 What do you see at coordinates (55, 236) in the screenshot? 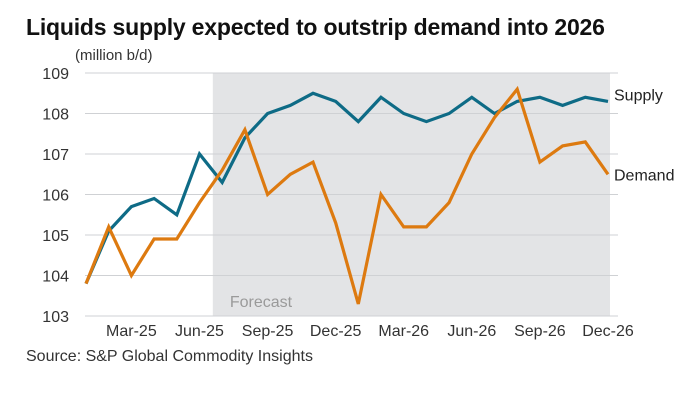
I see `y-tick-label: 105` at bounding box center [55, 236].